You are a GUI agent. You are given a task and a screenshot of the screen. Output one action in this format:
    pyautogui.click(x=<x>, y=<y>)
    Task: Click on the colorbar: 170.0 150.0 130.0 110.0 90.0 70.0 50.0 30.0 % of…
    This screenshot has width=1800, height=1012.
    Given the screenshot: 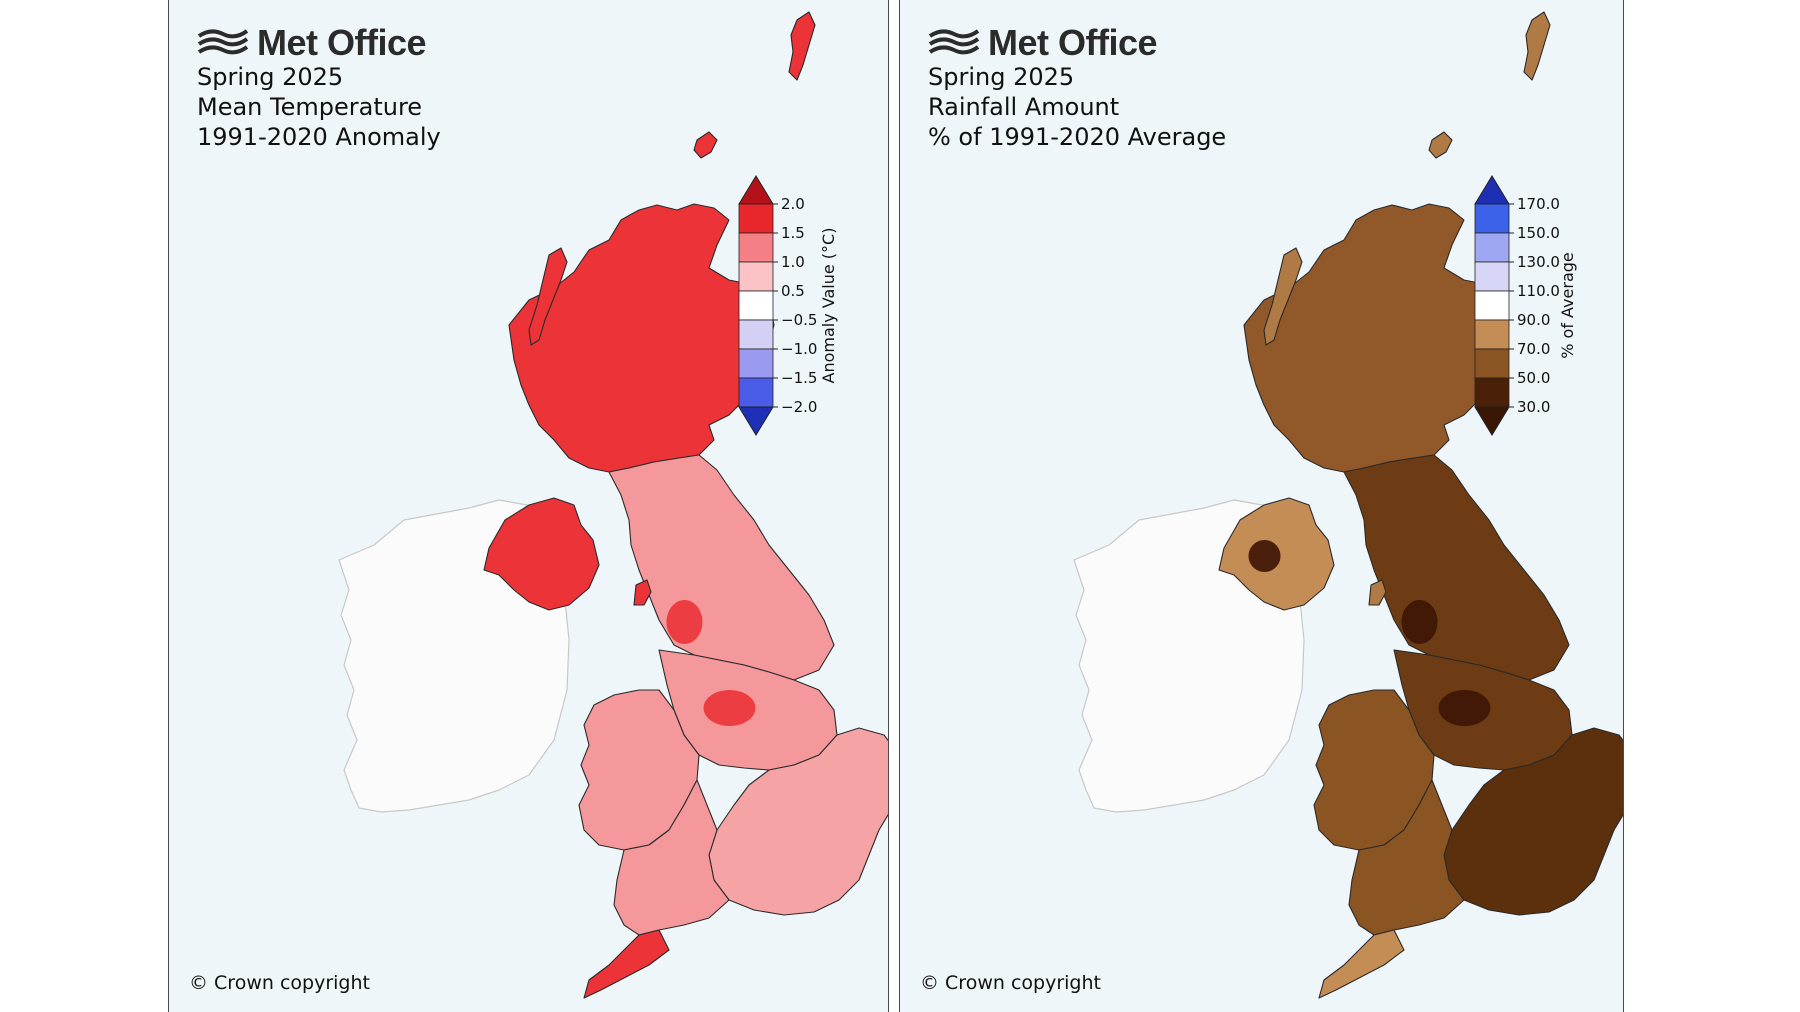 What is the action you would take?
    pyautogui.click(x=1525, y=305)
    